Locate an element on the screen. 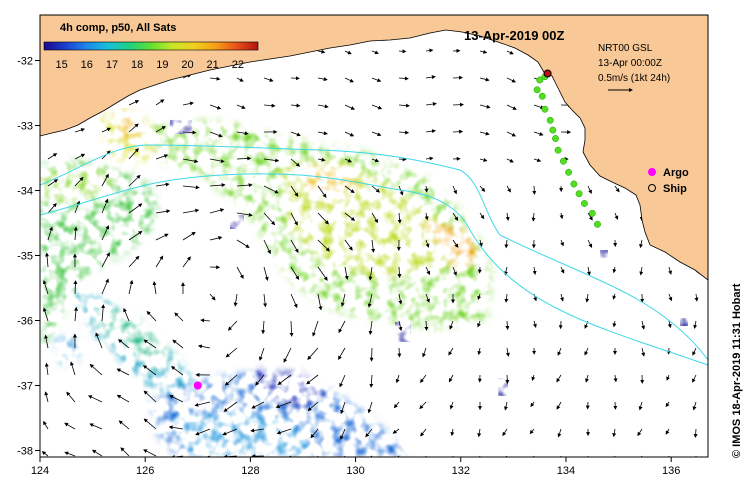 Image resolution: width=749 pixels, height=501 pixels. argo-float-marker is located at coordinates (197, 385).